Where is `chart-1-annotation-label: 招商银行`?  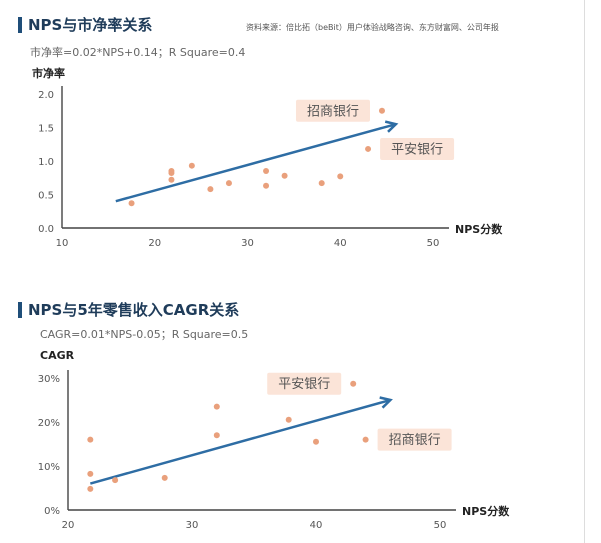
chart-1-annotation-label: 招商银行 is located at coordinates (333, 111).